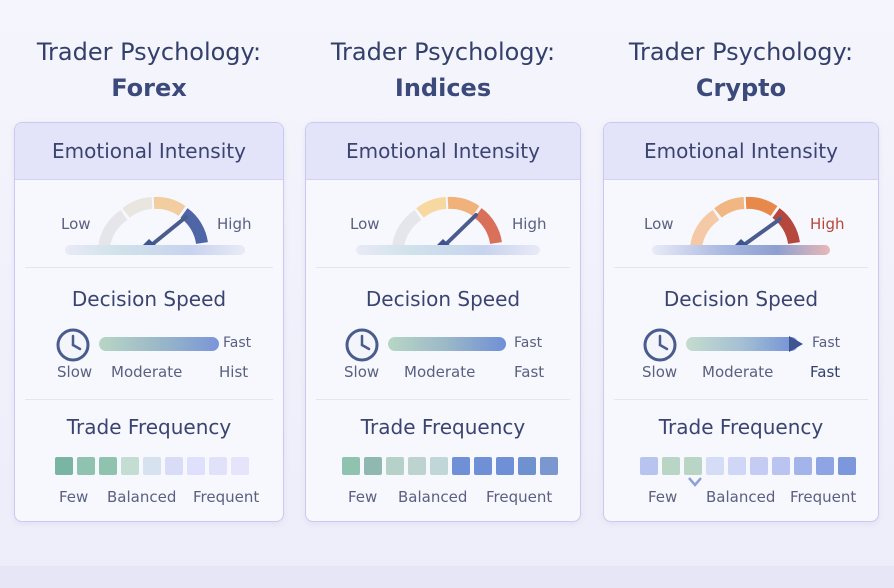 The width and height of the screenshot is (894, 588). What do you see at coordinates (234, 372) in the screenshot?
I see `fast-label: Hist` at bounding box center [234, 372].